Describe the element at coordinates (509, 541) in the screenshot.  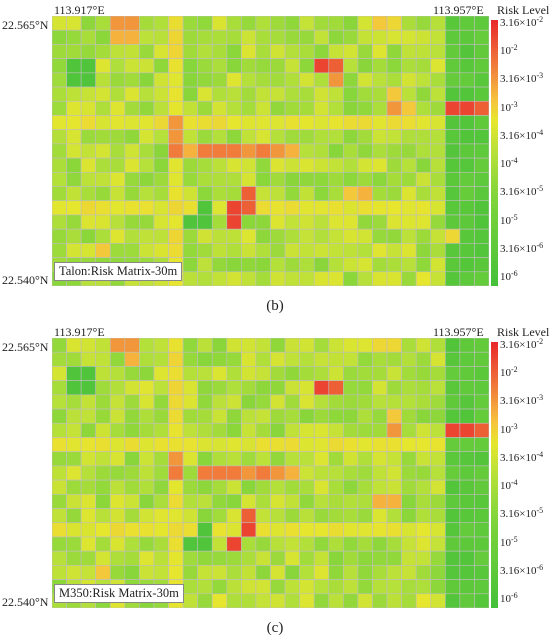
I see `colorbar-tick-label: 10⁻⁵` at that location.